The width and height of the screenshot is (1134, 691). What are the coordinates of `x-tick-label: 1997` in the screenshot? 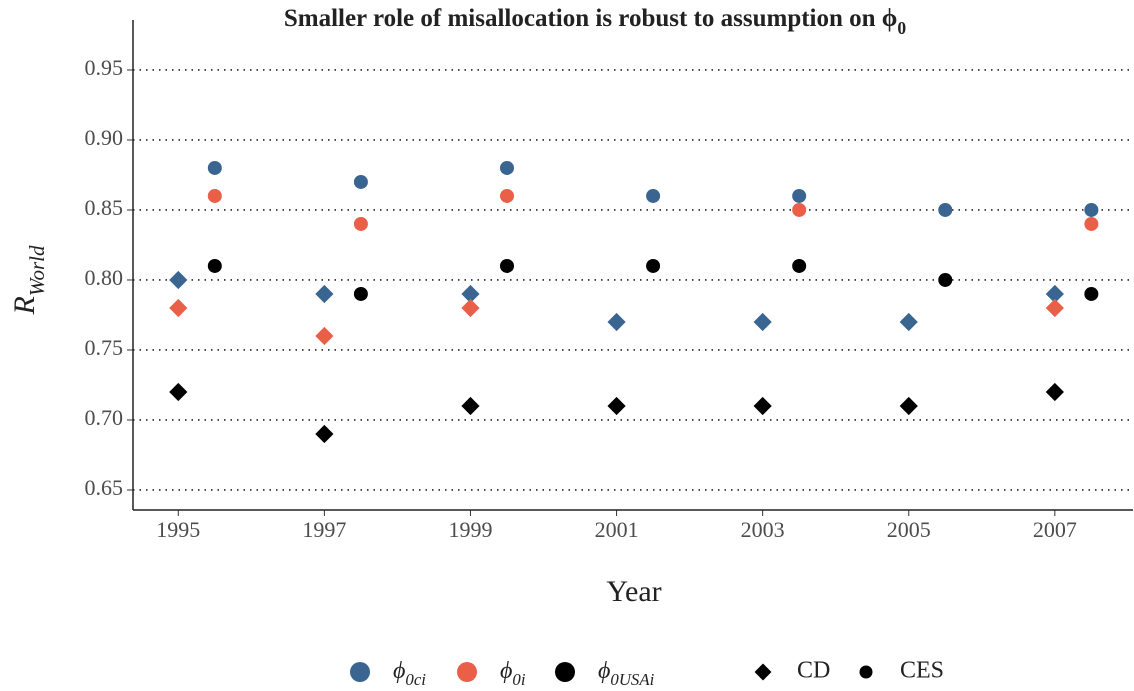 It's located at (324, 529).